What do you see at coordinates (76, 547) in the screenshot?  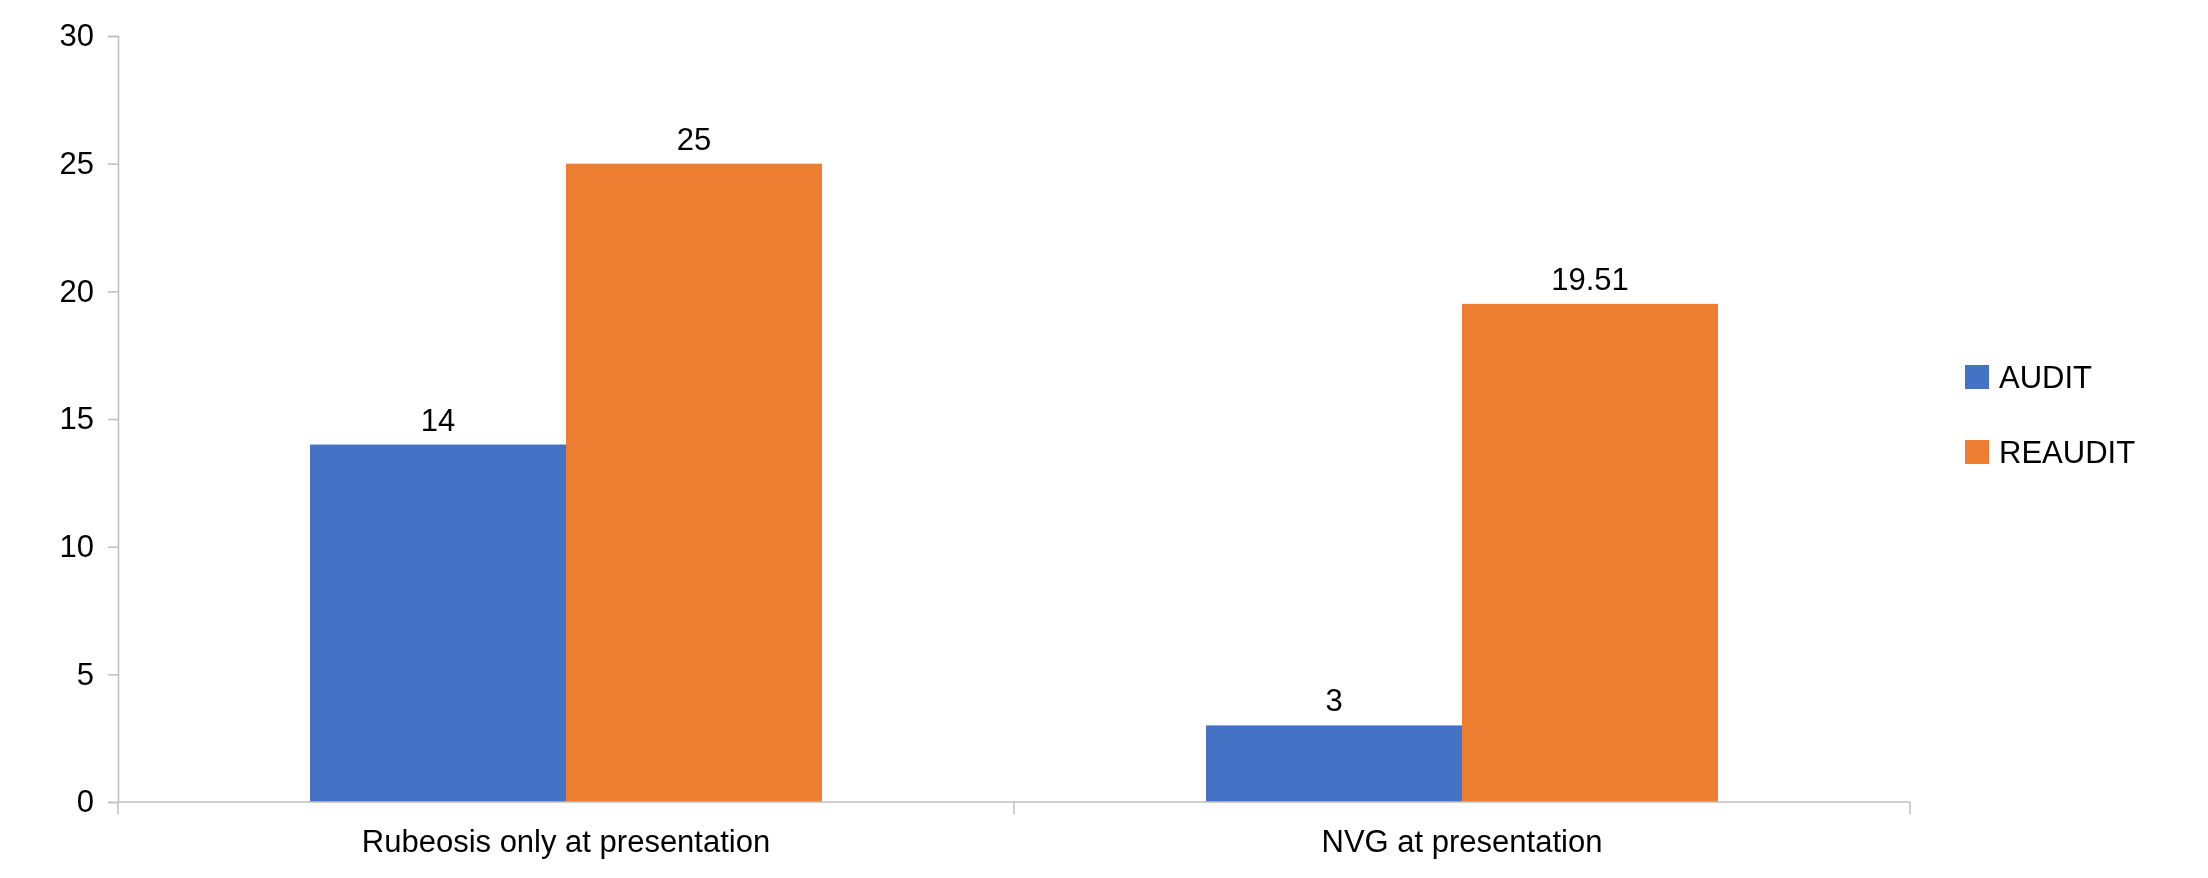 I see `y-tick-label: 10` at bounding box center [76, 547].